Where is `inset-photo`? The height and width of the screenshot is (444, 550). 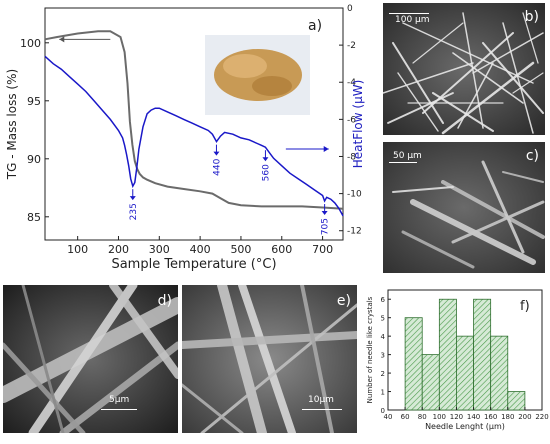
inset-photo is located at coordinates (257, 75).